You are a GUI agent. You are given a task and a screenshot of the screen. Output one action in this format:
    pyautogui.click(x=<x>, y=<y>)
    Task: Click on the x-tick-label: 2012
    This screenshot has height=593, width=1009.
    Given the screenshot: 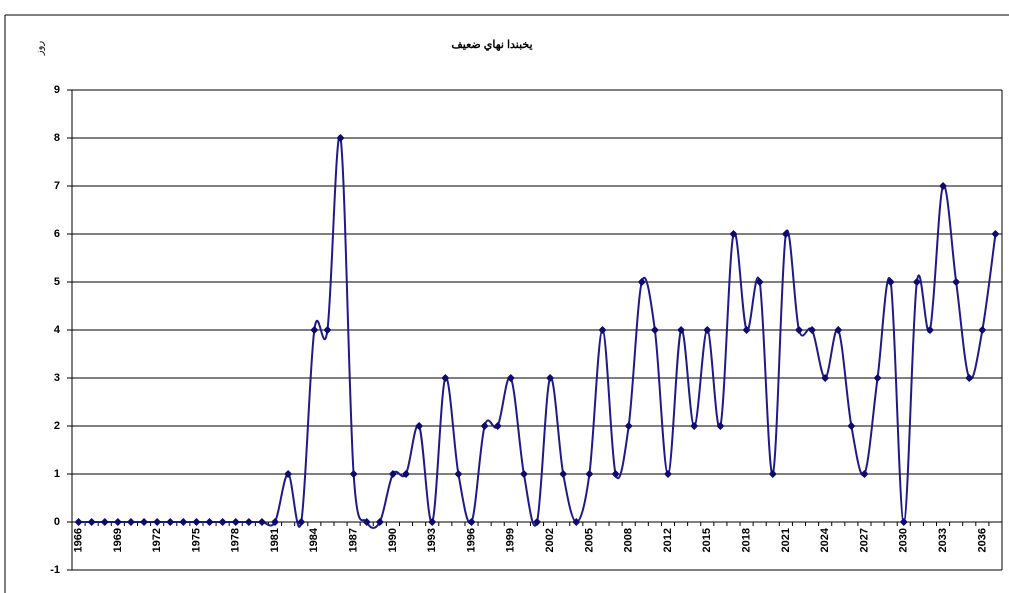 What is the action you would take?
    pyautogui.click(x=668, y=540)
    